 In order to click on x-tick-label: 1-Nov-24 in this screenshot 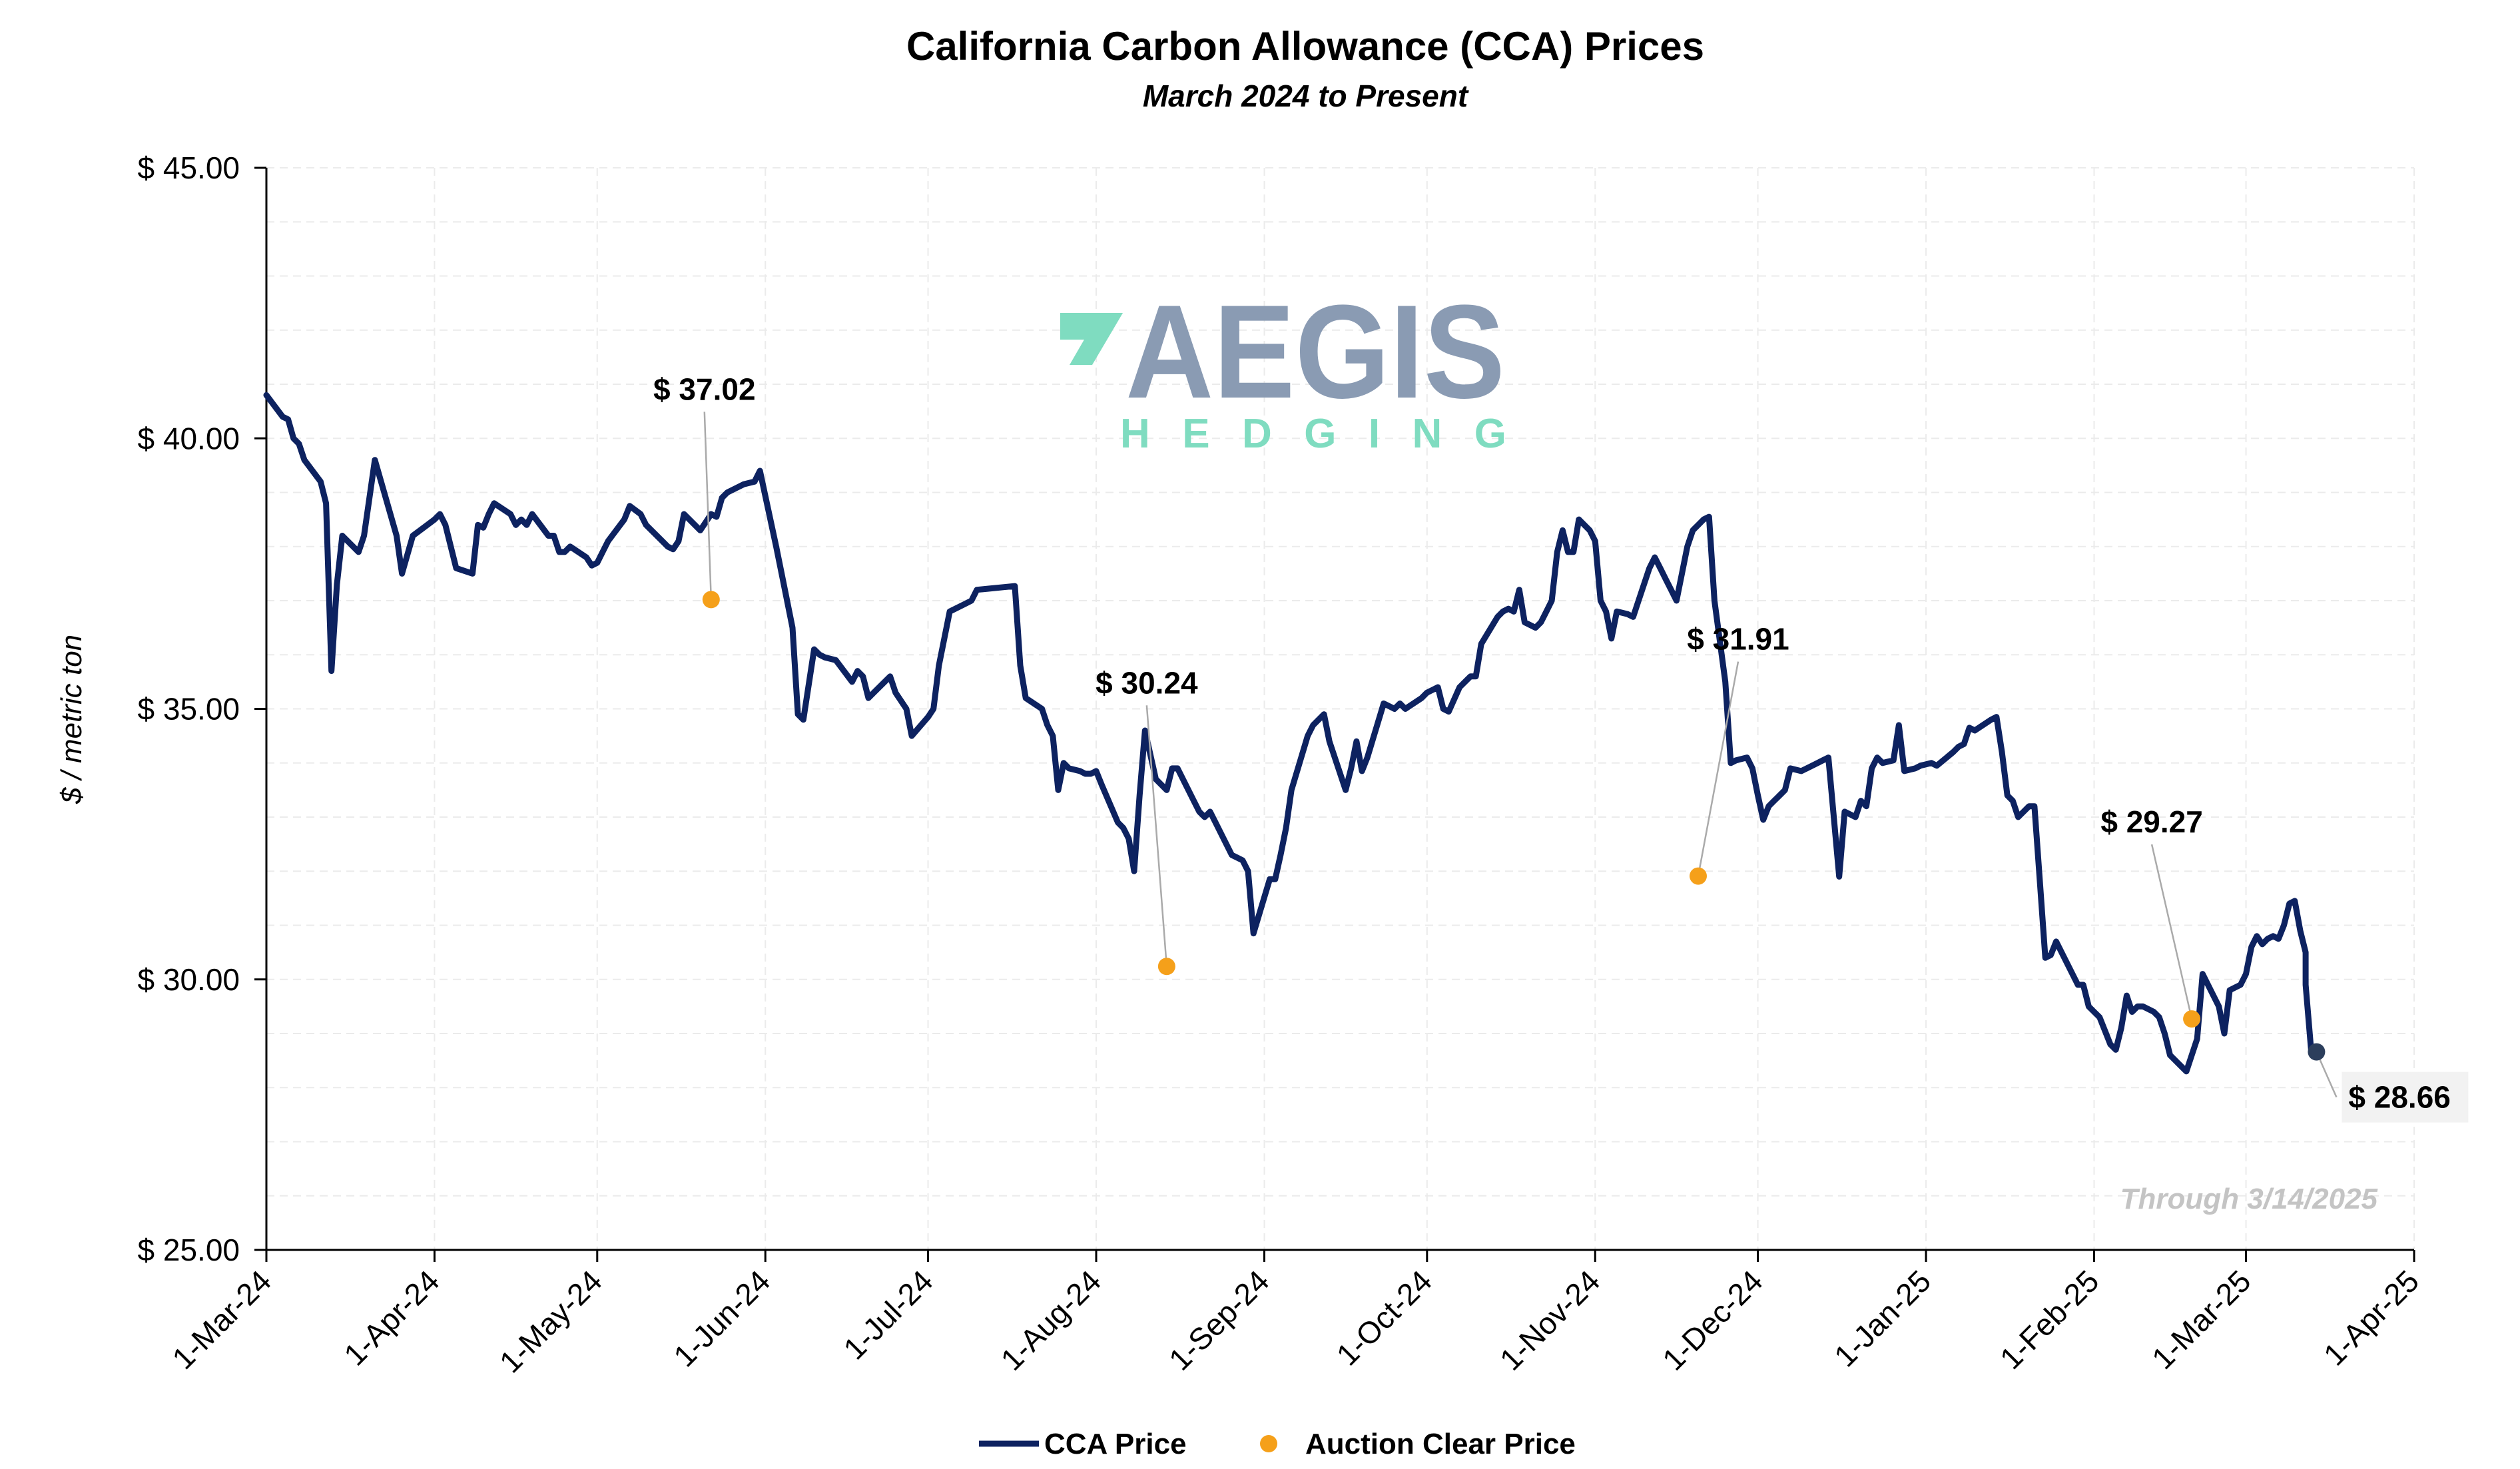, I will do `click(1550, 1320)`.